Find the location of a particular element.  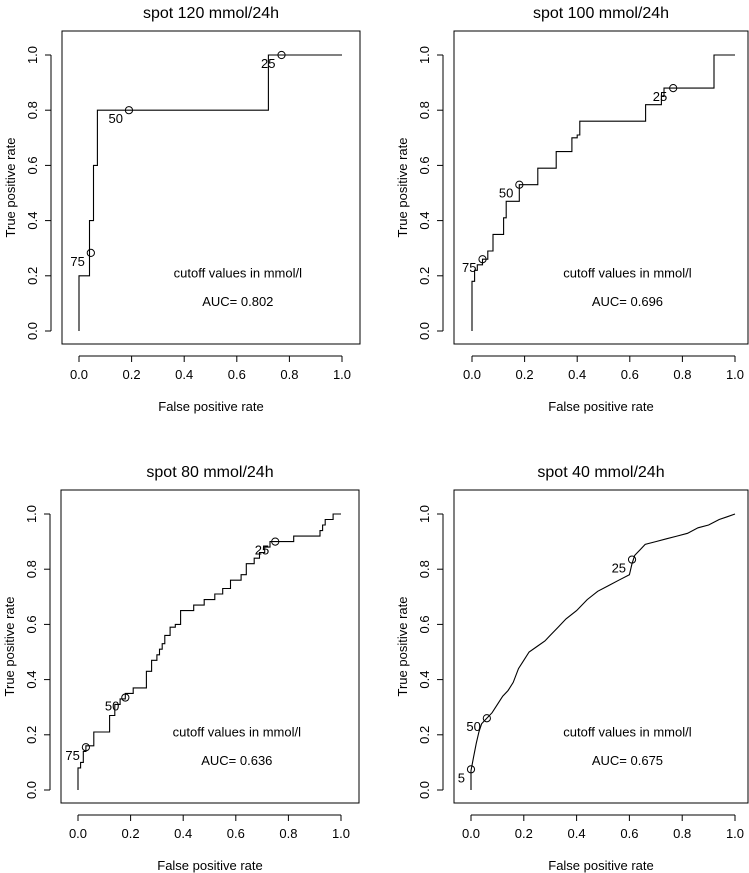

cutoff-label: 5 is located at coordinates (461, 777).